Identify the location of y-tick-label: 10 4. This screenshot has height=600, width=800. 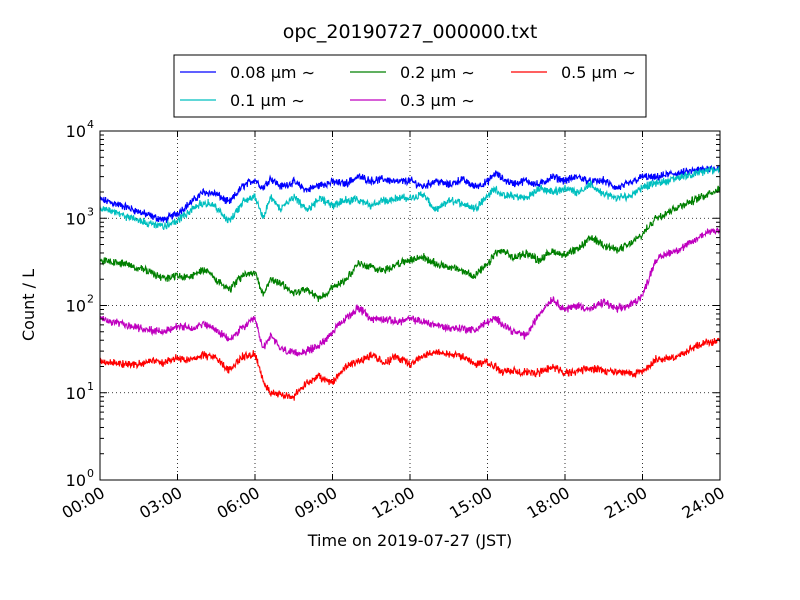
(80, 129).